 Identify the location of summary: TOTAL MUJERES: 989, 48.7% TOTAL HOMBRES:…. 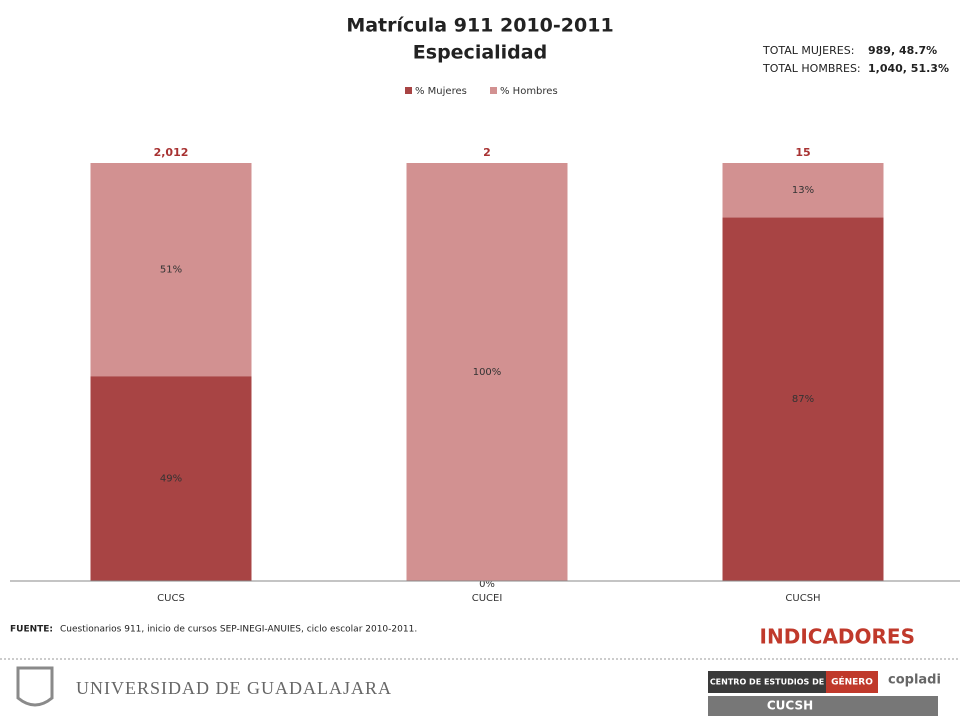
(855, 59).